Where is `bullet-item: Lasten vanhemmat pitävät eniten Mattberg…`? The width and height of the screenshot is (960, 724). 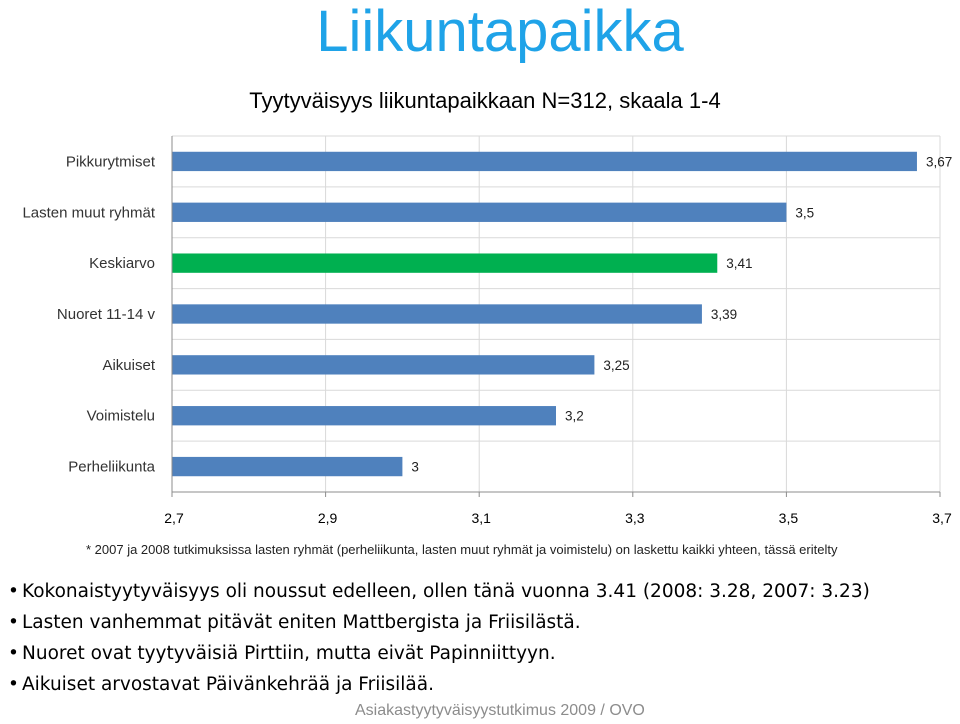
bullet-item: Lasten vanhemmat pitävät eniten Mattberg… is located at coordinates (439, 622).